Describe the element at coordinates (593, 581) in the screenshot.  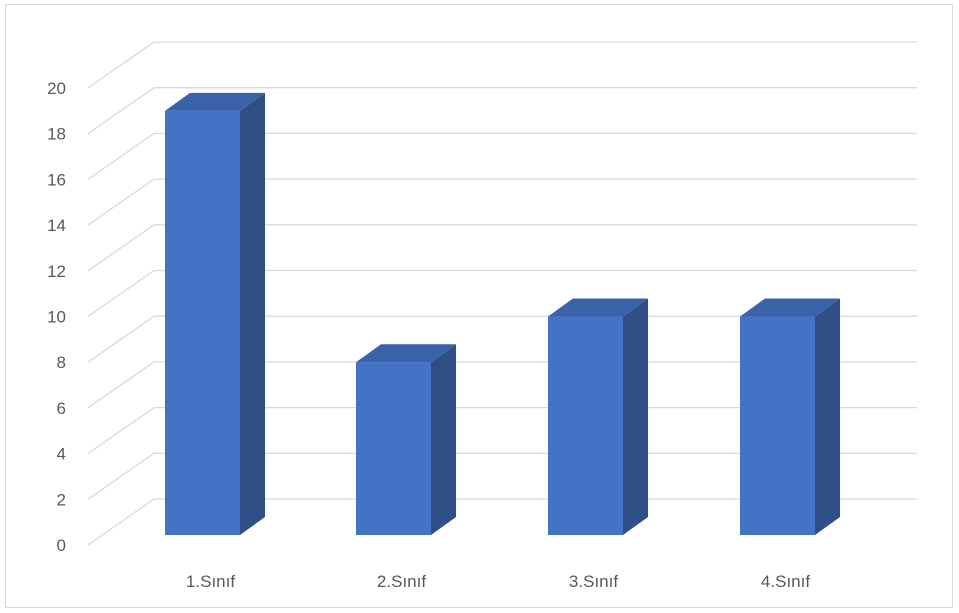
I see `x-tick-label: 3.Sınıf` at that location.